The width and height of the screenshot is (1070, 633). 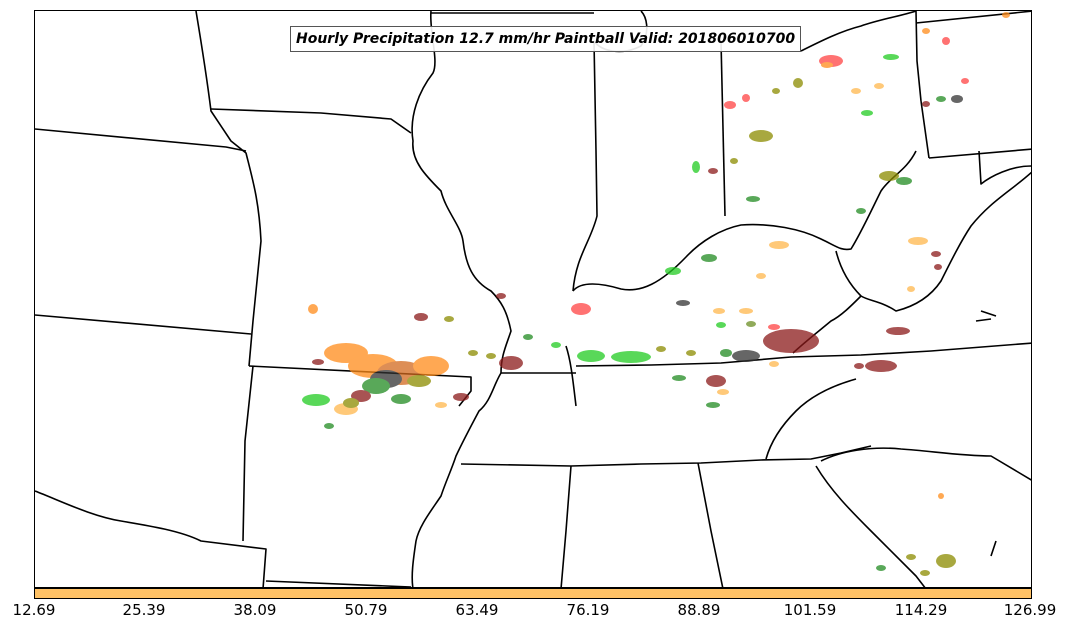 What do you see at coordinates (986, 433) in the screenshot?
I see `coastal-bits` at bounding box center [986, 433].